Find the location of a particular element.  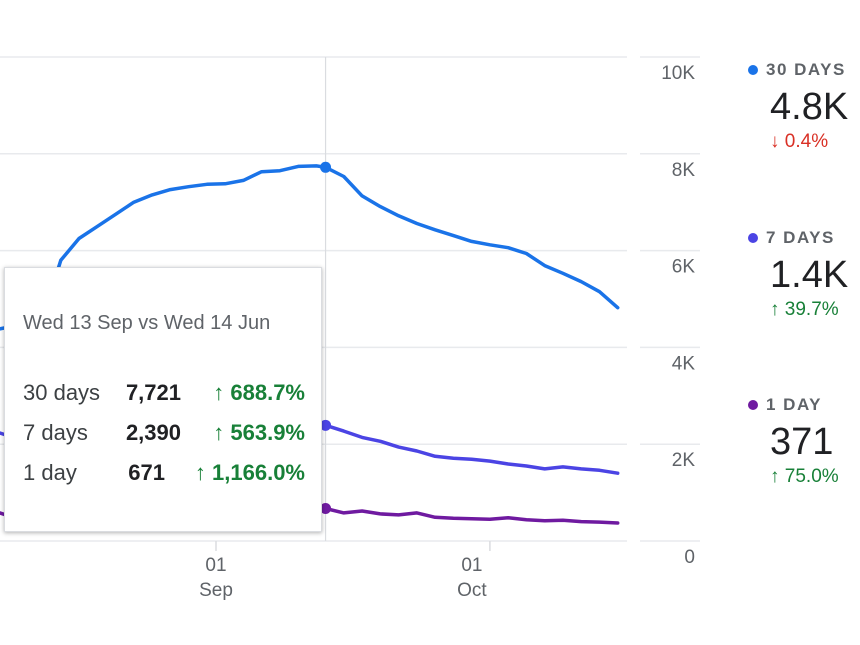

arrow-down-icon: ↓ is located at coordinates (775, 141).